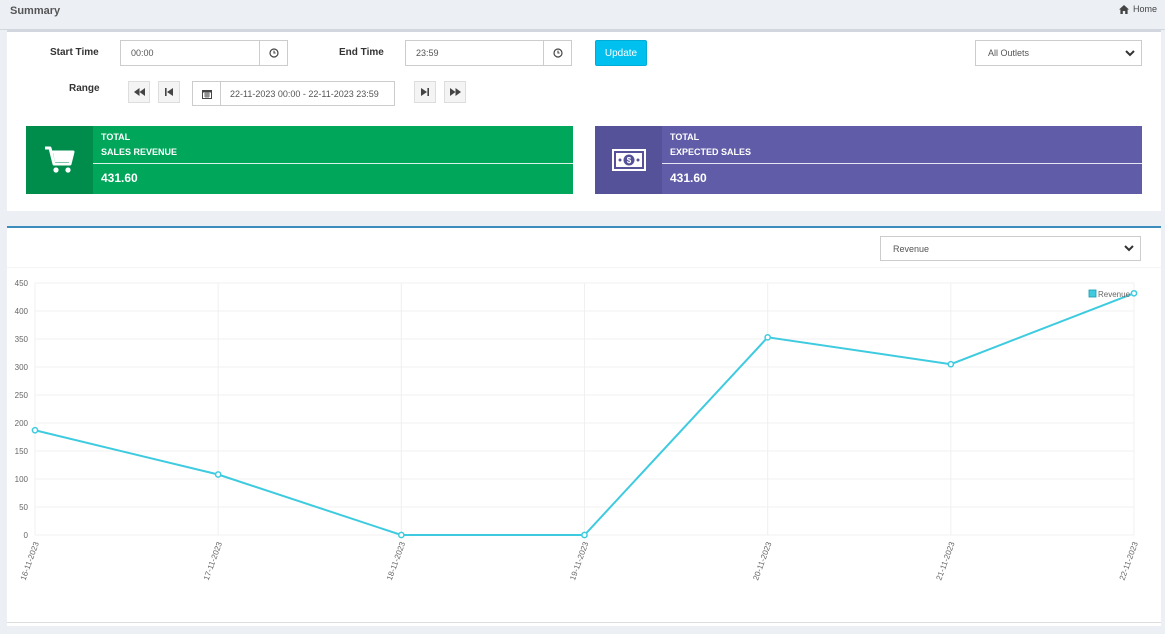 This screenshot has height=634, width=1165. I want to click on start-time-label: Start Time, so click(74, 52).